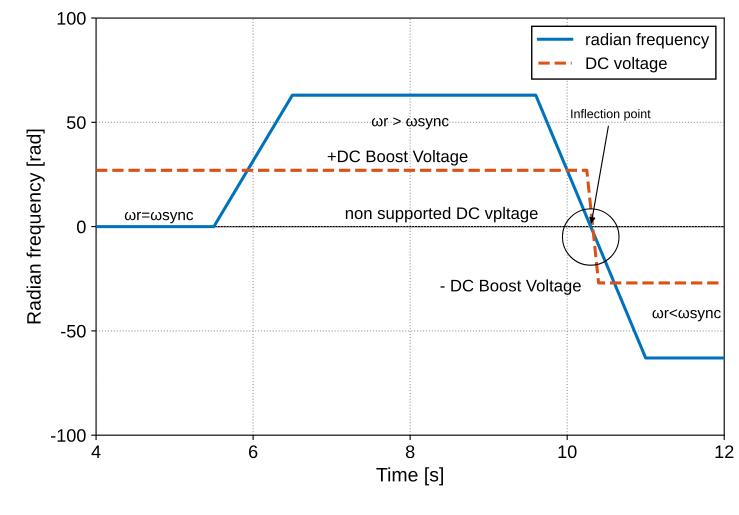 The image size is (739, 515). I want to click on annotation: Inflection point, so click(611, 115).